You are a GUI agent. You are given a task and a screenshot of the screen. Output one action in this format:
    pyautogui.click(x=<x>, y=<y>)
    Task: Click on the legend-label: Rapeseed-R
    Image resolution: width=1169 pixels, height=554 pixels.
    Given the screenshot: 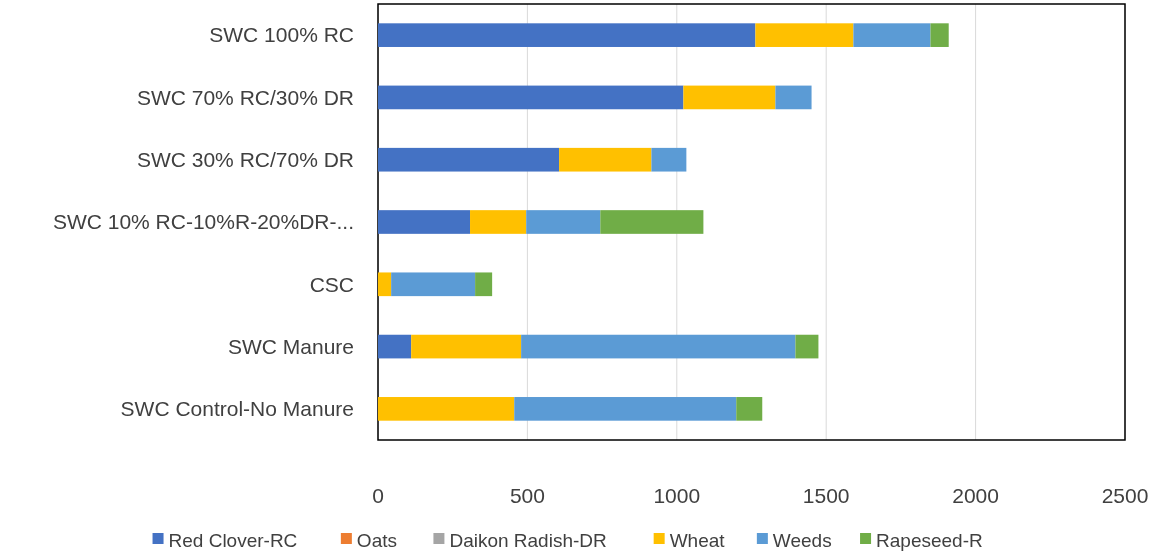 What is the action you would take?
    pyautogui.click(x=929, y=540)
    